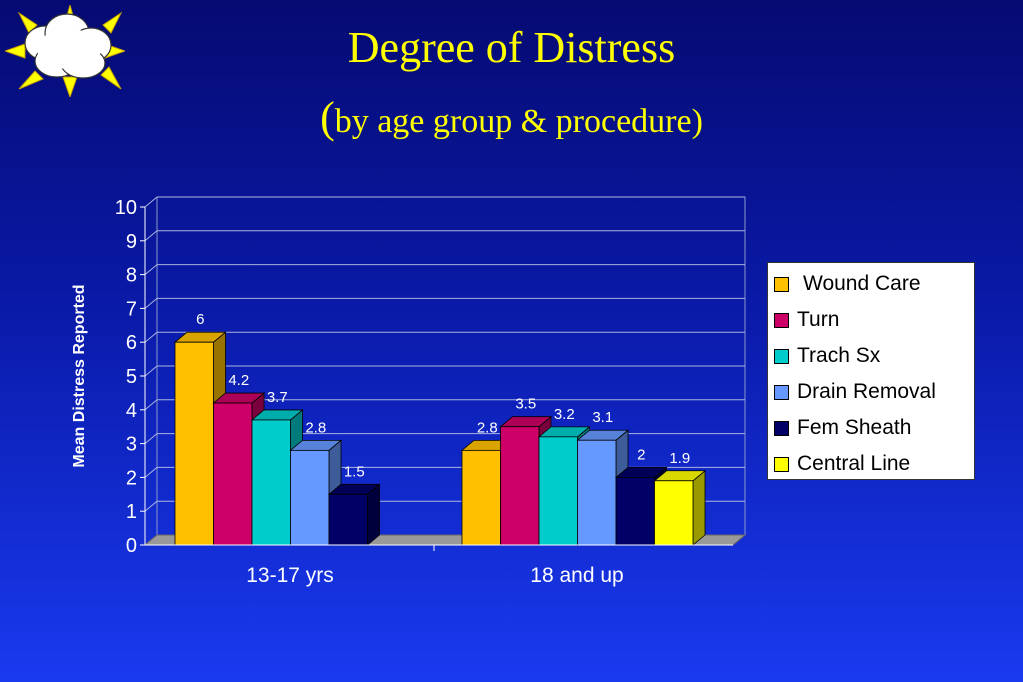  I want to click on data-label: 3.7, so click(277, 397).